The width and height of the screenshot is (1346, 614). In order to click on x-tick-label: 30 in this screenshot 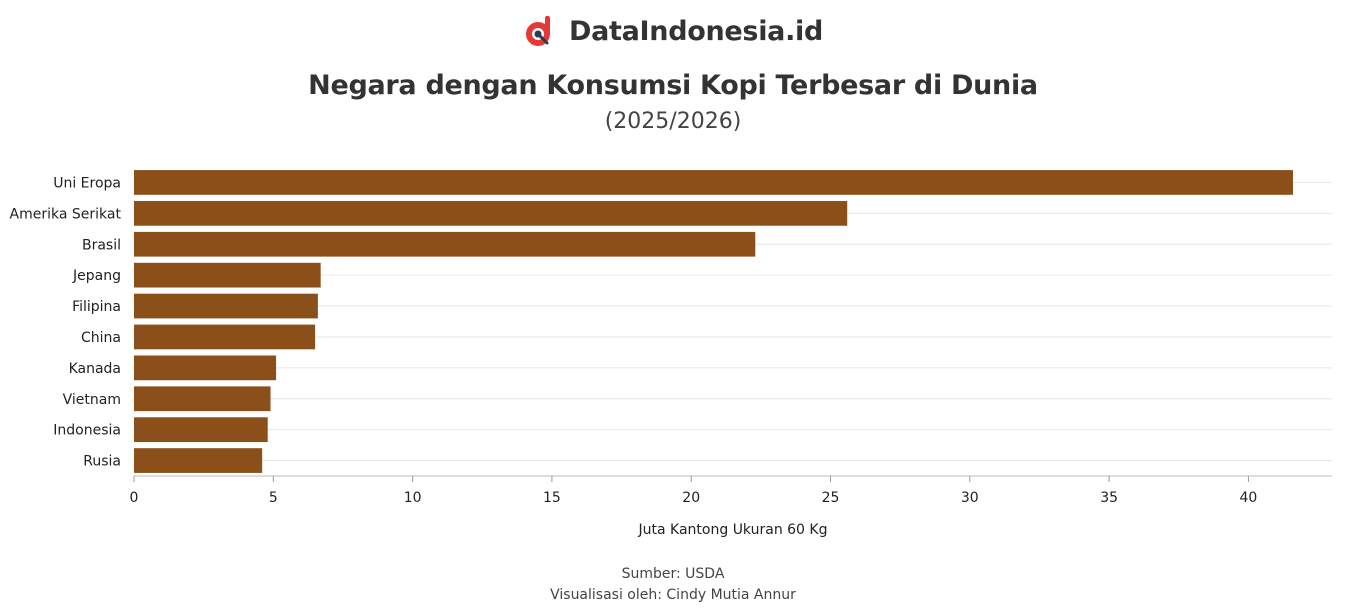, I will do `click(970, 498)`.